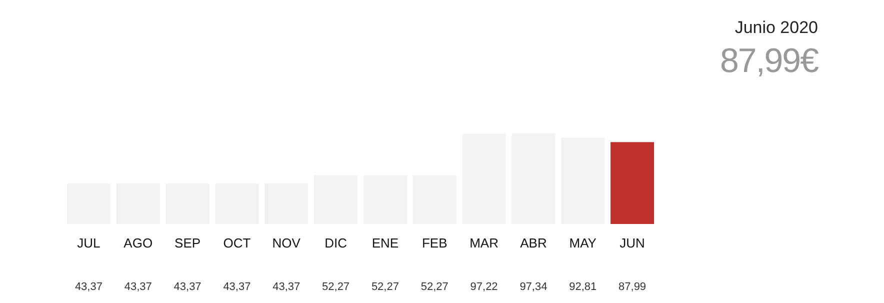  I want to click on x-tick-label: JUN, so click(632, 242).